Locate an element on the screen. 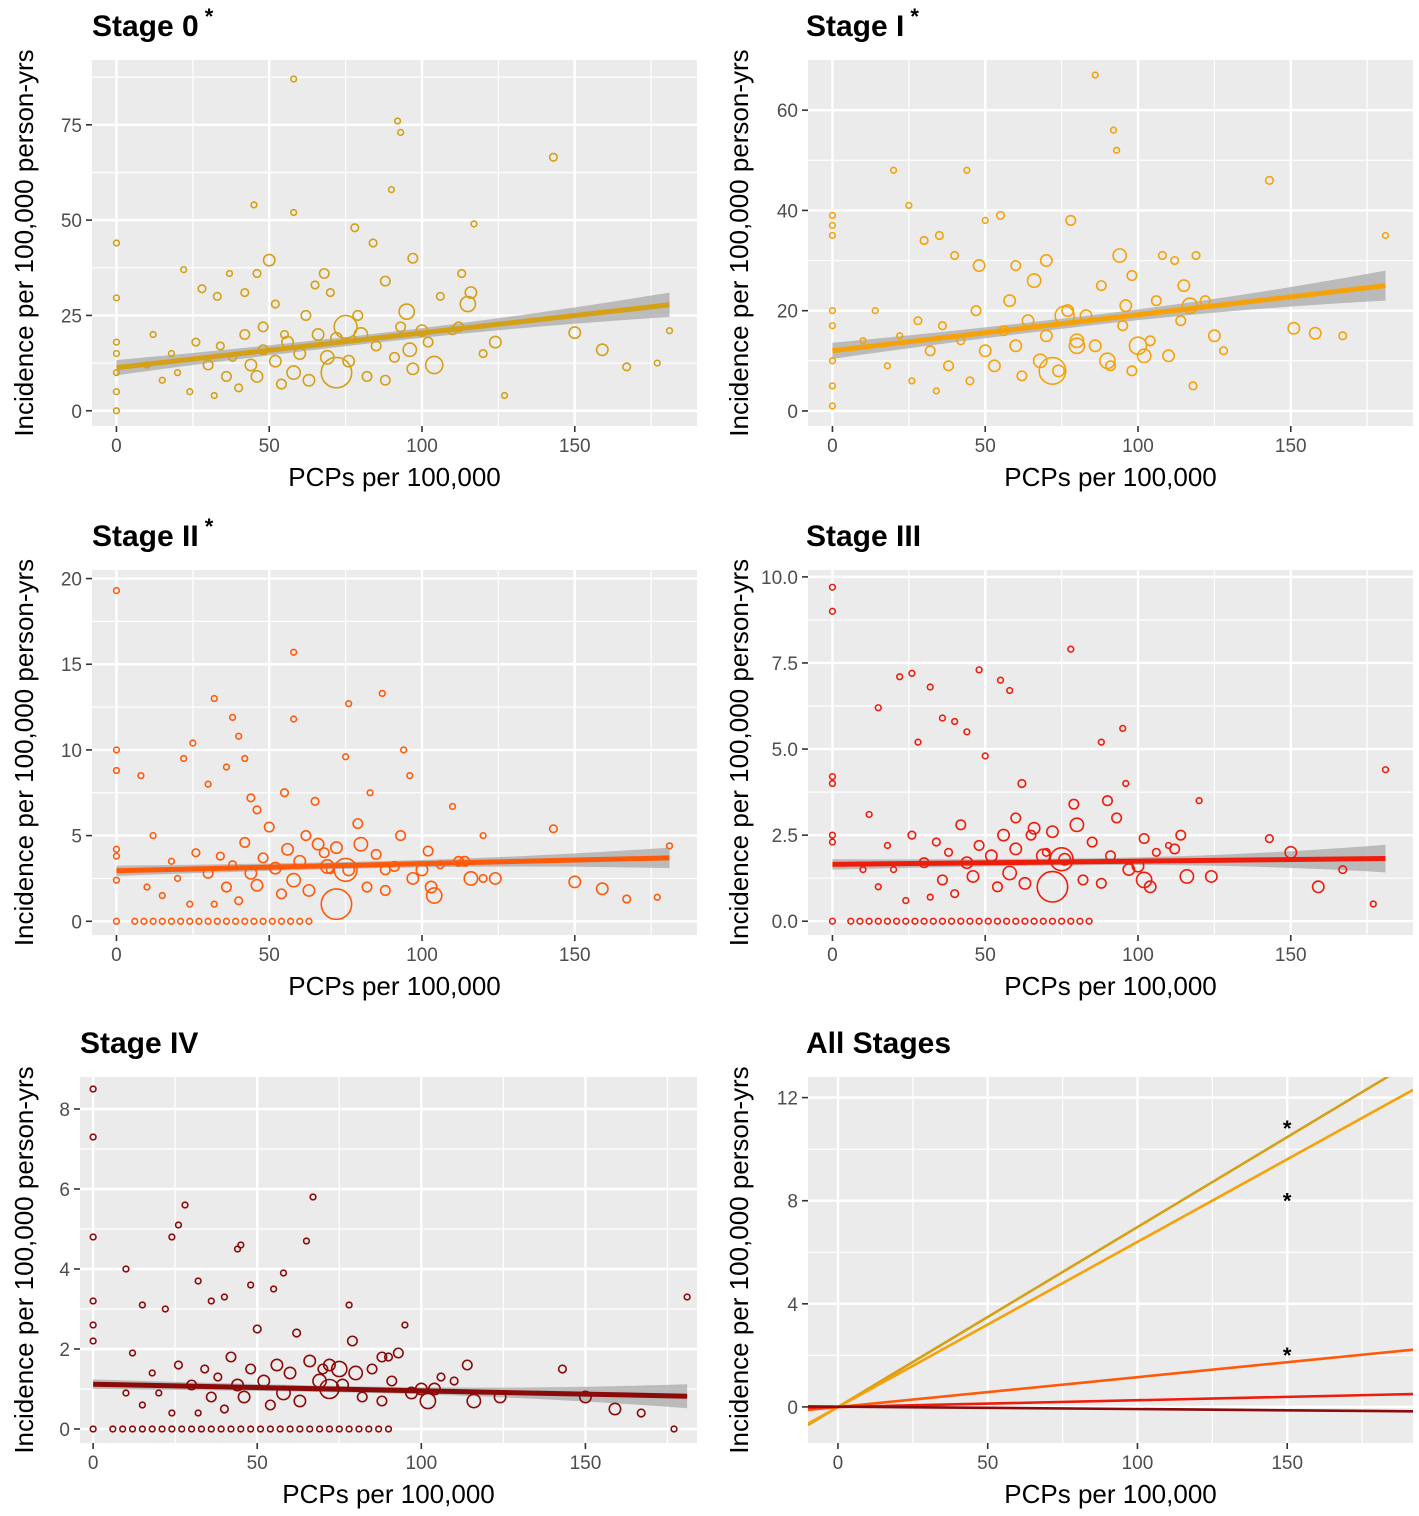 The width and height of the screenshot is (1419, 1516). panel-title: Stage III is located at coordinates (863, 536).